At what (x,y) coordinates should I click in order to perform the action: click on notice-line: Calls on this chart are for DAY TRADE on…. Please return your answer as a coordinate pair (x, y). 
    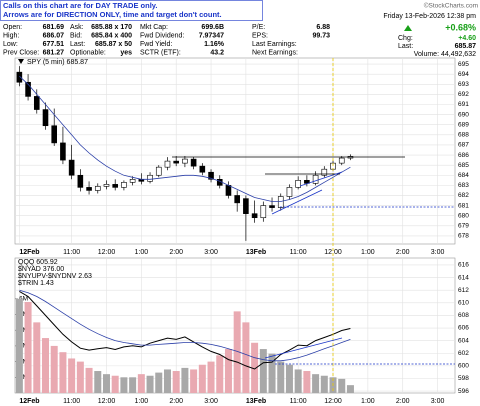
    Looking at the image, I should click on (80, 5).